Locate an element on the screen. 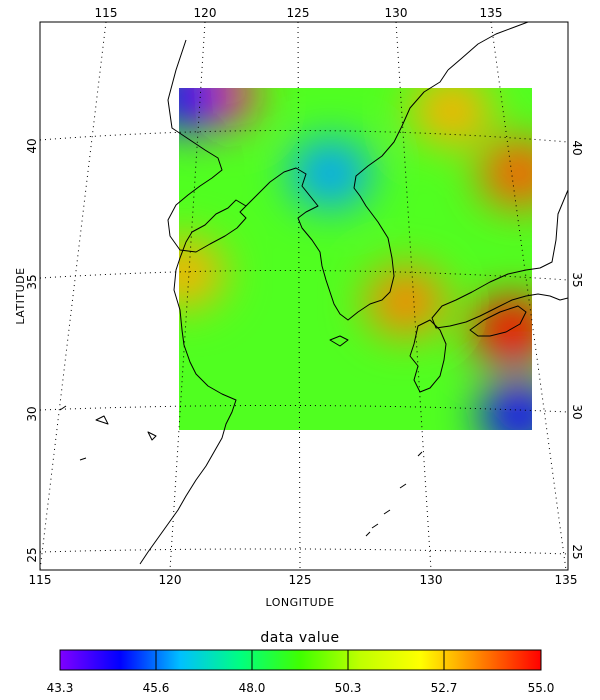 This screenshot has width=600, height=700. japan-shikoku is located at coordinates (498, 321).